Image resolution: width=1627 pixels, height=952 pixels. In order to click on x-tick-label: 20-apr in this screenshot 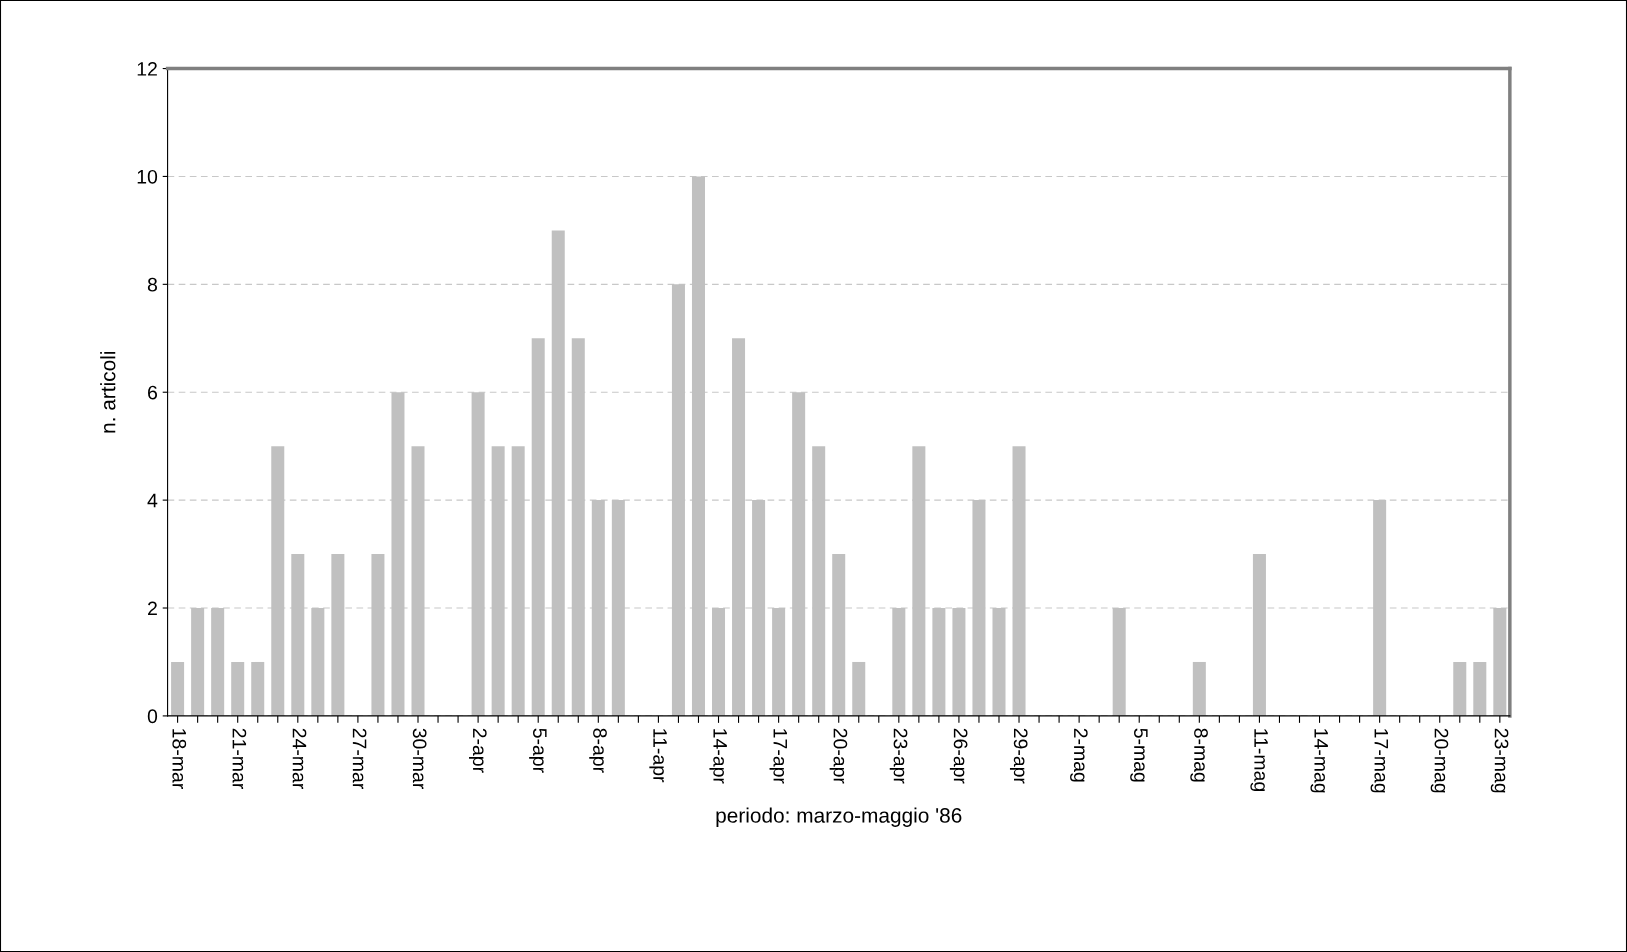, I will do `click(838, 756)`.